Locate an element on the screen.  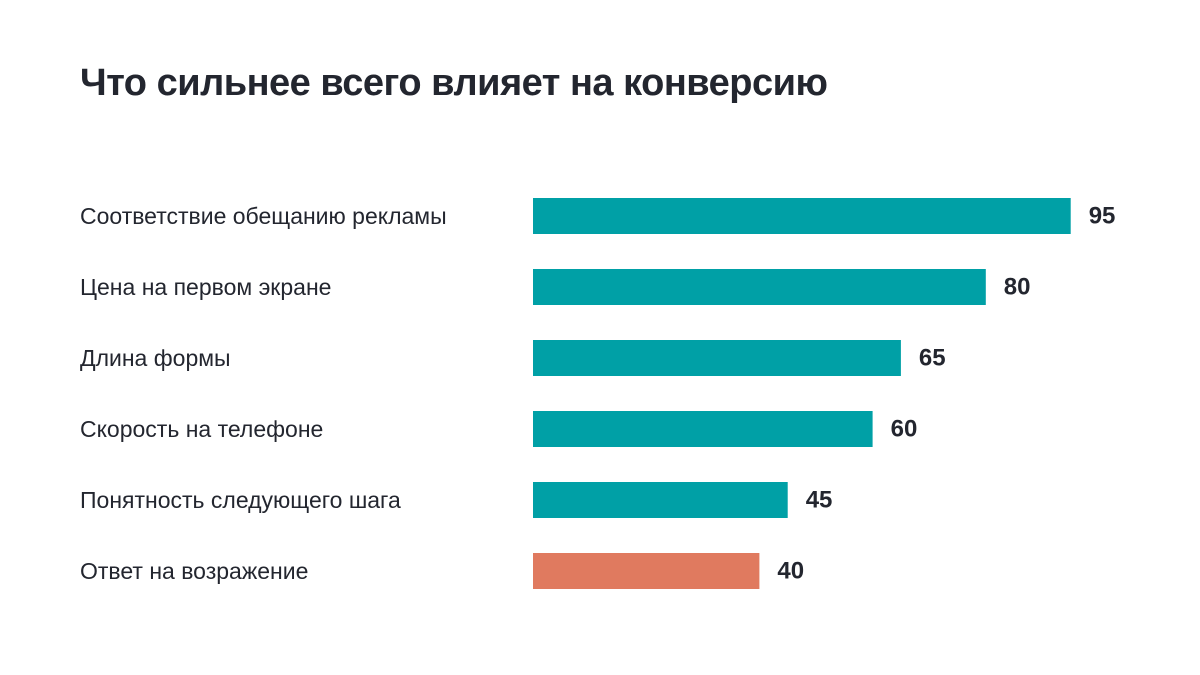
value-label: 65 is located at coordinates (932, 358).